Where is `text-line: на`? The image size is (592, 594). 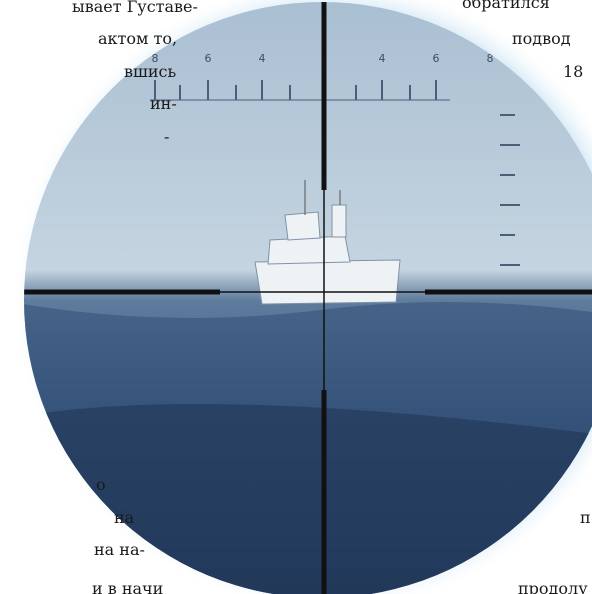
text-line: на is located at coordinates (124, 517).